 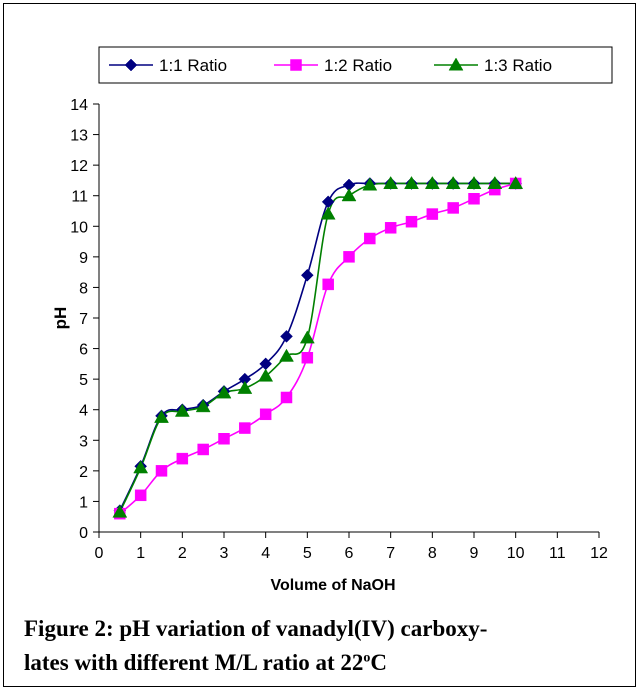 What do you see at coordinates (83, 380) in the screenshot?
I see `y-tick-label: 5` at bounding box center [83, 380].